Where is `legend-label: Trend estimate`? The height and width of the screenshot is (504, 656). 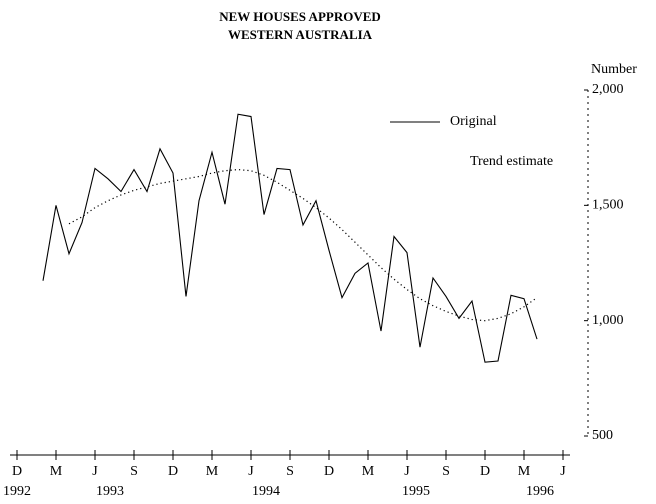
legend-label: Trend estimate is located at coordinates (511, 161).